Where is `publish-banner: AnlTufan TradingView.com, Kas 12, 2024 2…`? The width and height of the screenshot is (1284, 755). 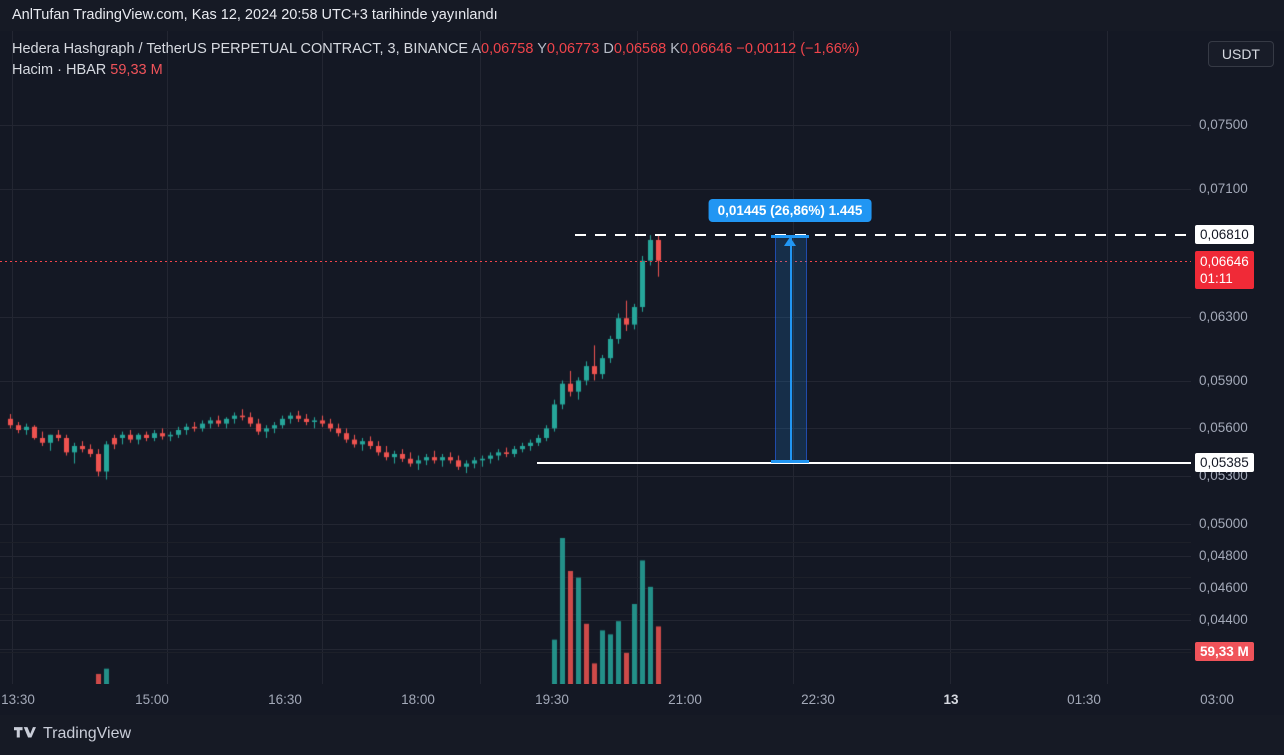 publish-banner: AnlTufan TradingView.com, Kas 12, 2024 2… is located at coordinates (642, 15).